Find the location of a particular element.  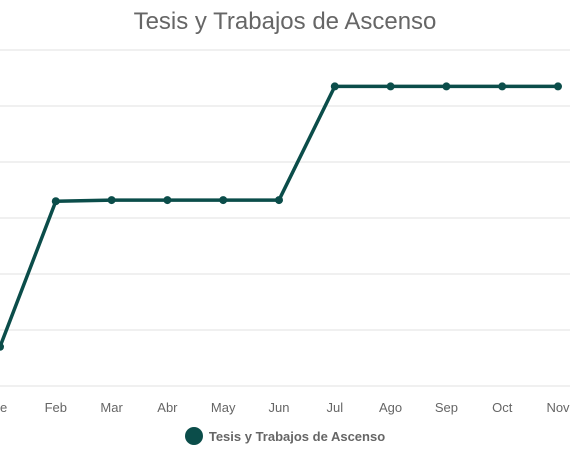

legend-swatch is located at coordinates (193, 436).